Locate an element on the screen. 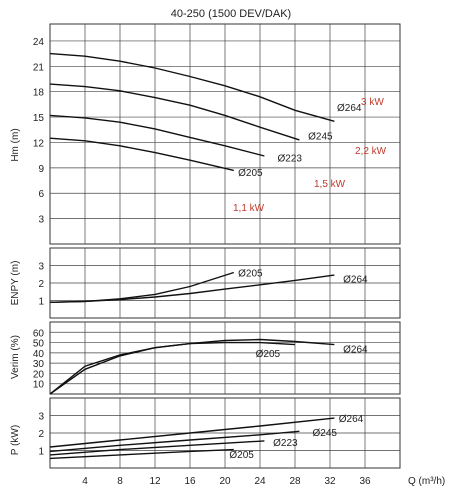 This screenshot has width=463, height=500. power-curve-d264 is located at coordinates (192, 432).